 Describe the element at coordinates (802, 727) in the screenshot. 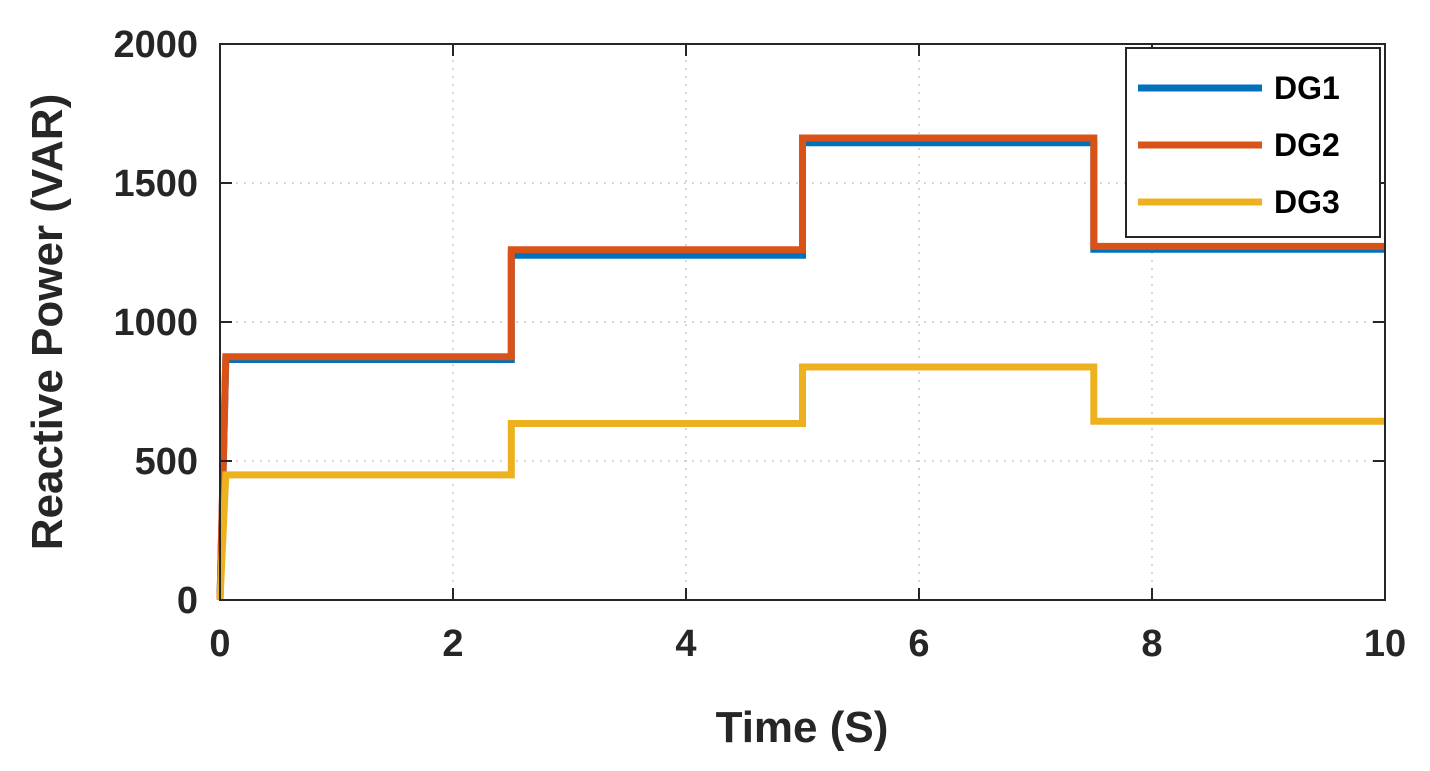

I see `x-axis-title: Time (S)` at that location.